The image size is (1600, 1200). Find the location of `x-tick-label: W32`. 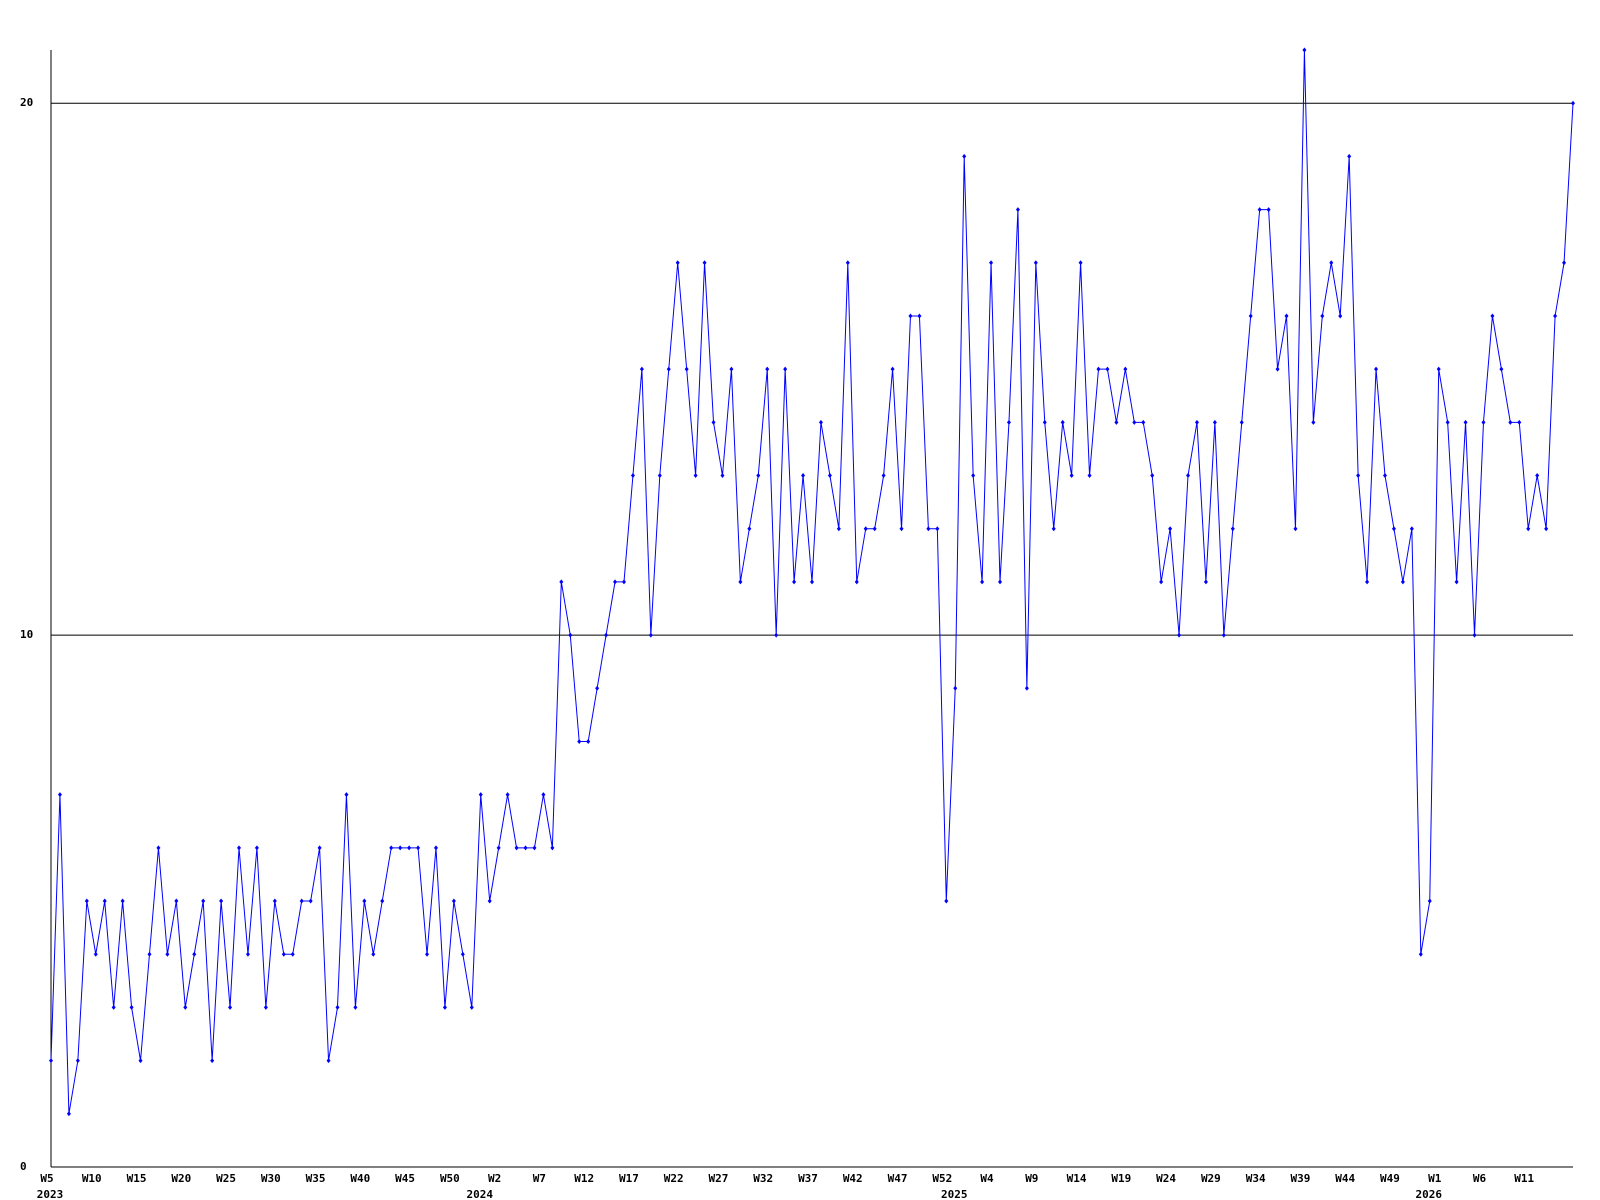

x-tick-label: W32 is located at coordinates (763, 1178).